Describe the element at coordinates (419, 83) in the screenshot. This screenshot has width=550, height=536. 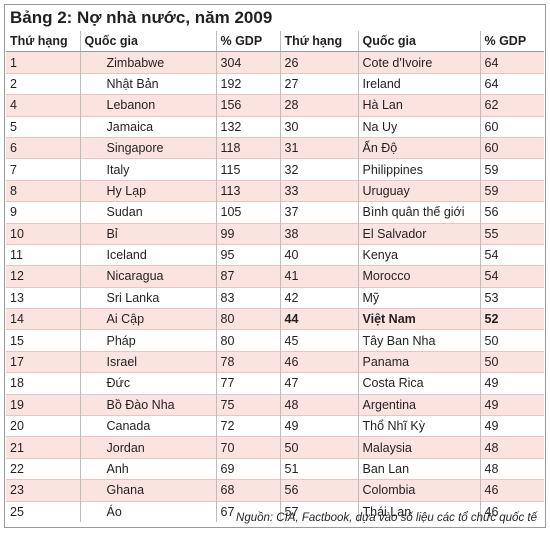
I see `country-cell: Ireland` at that location.